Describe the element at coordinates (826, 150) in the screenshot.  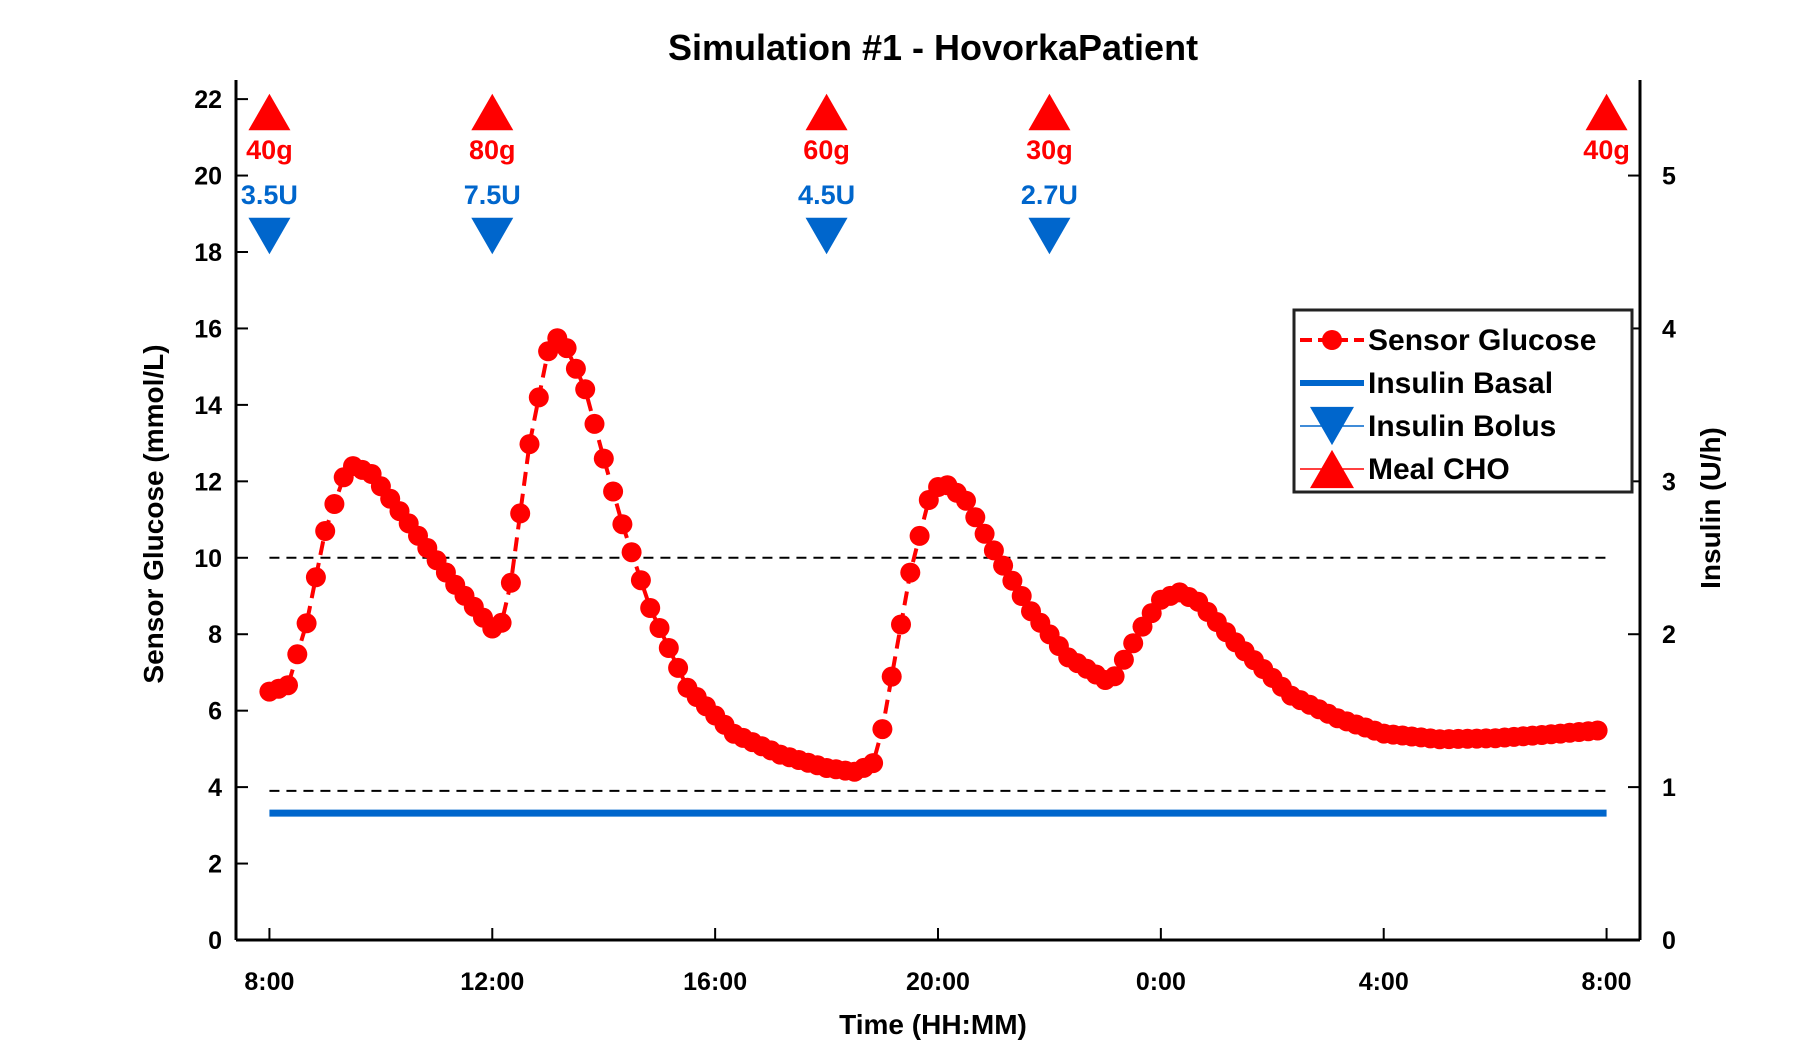
I see `meal-label-2: 60g` at that location.